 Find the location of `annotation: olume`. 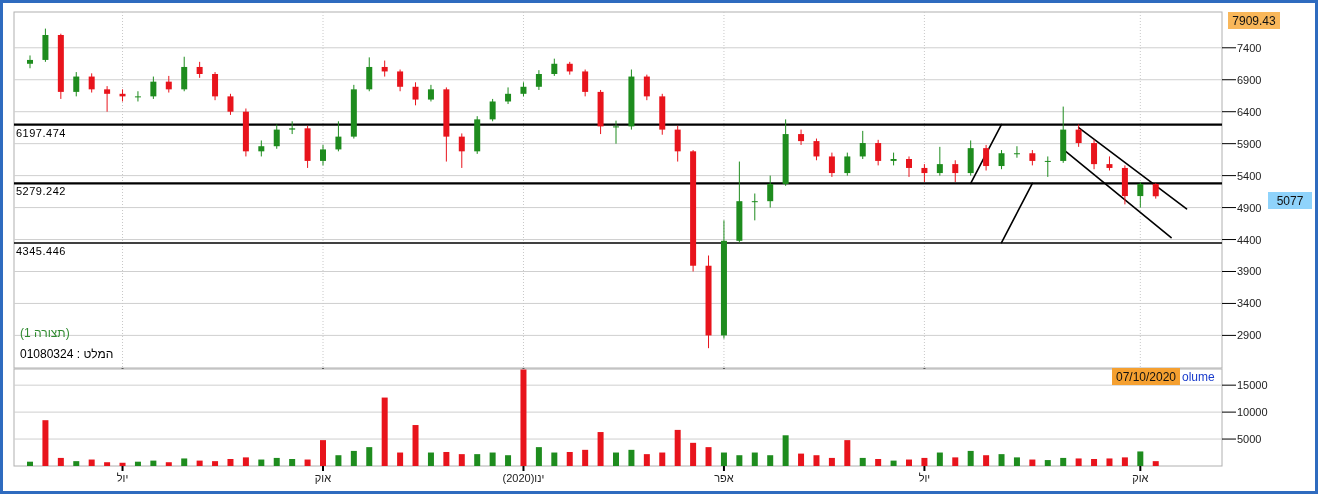

annotation: olume is located at coordinates (1199, 377).